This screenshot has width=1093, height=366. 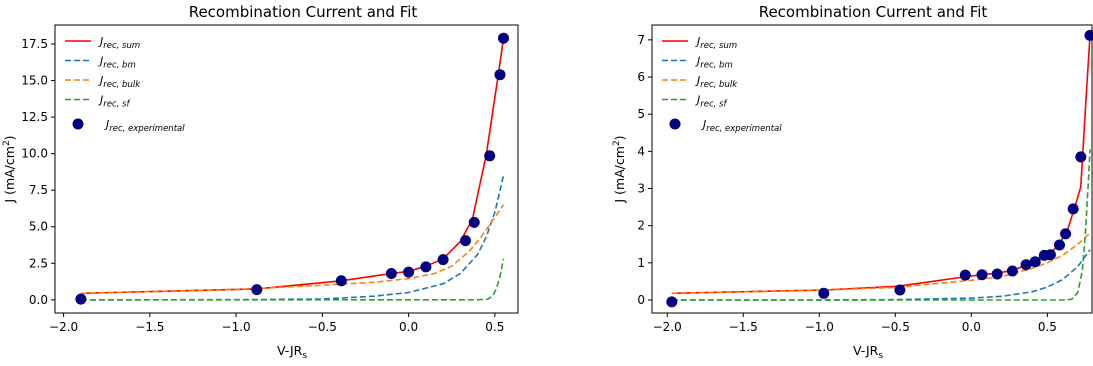 I want to click on x-axis-label-main: V-JR, so click(x=866, y=350).